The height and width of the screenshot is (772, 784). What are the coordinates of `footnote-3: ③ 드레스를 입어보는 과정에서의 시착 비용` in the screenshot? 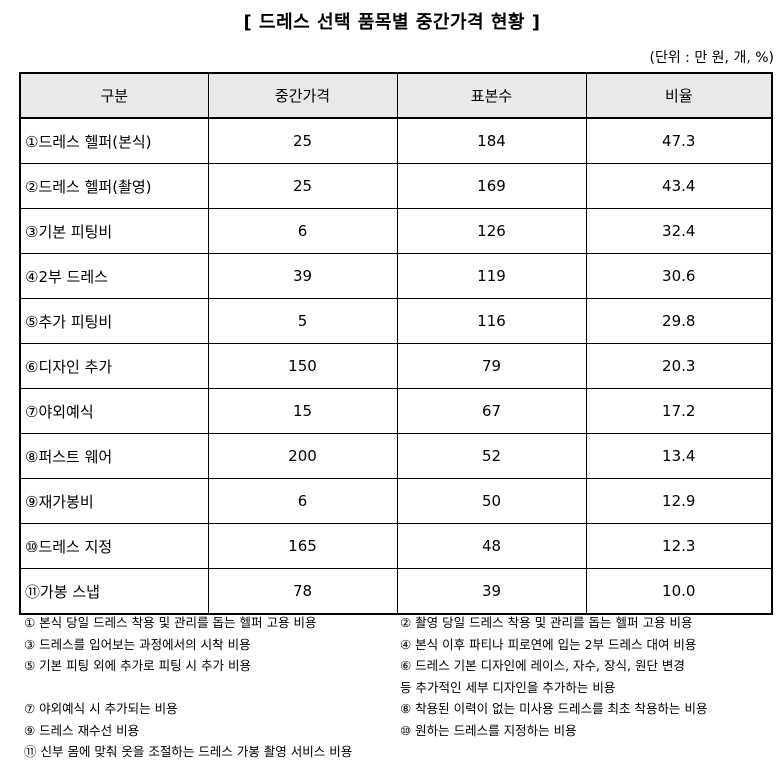 It's located at (137, 644).